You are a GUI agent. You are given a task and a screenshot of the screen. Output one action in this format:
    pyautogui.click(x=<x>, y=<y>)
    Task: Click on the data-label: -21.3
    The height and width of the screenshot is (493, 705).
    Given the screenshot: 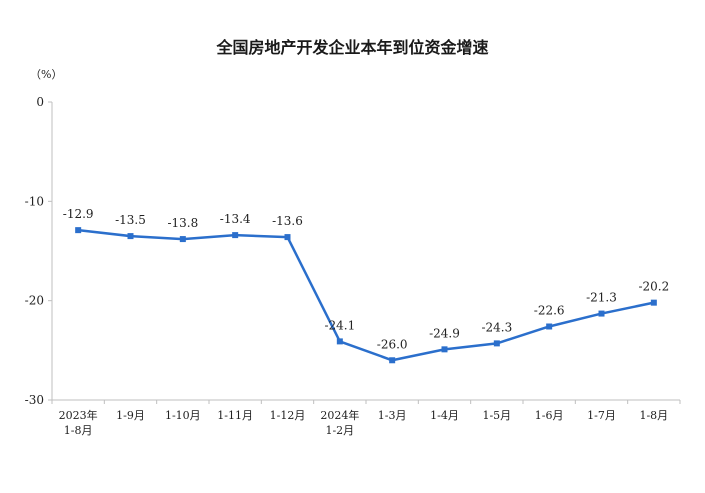 What is the action you would take?
    pyautogui.click(x=601, y=298)
    